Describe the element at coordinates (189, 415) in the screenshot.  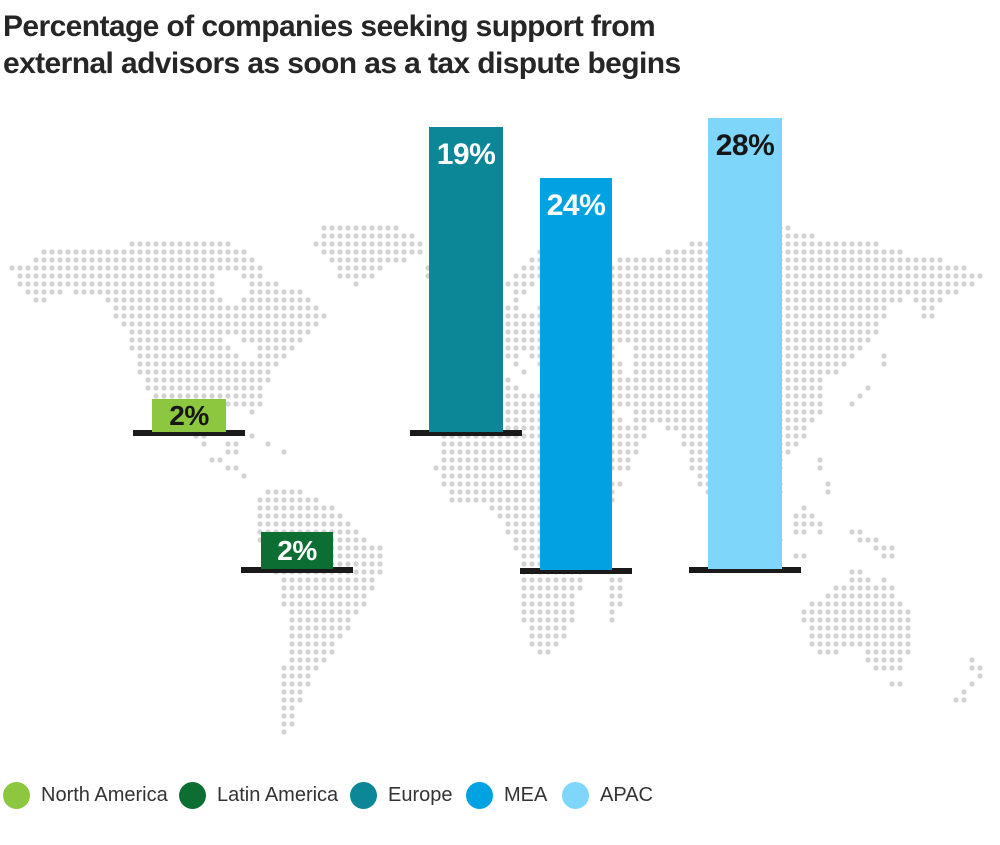
I see `bar-value-label-north-america: 2%` at that location.